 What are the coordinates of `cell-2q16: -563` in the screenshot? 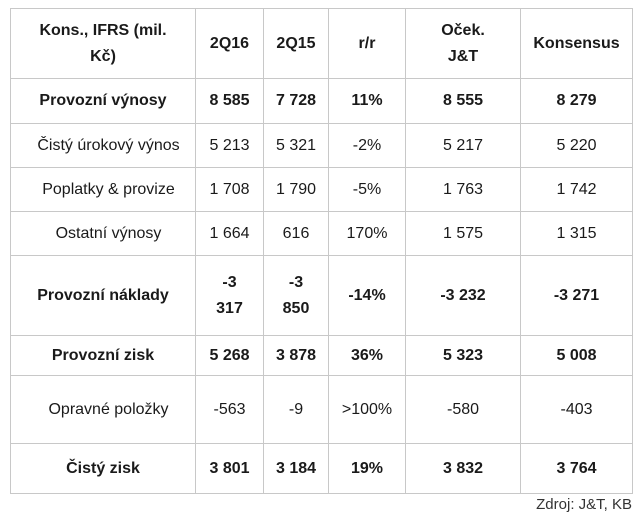 It's located at (229, 409).